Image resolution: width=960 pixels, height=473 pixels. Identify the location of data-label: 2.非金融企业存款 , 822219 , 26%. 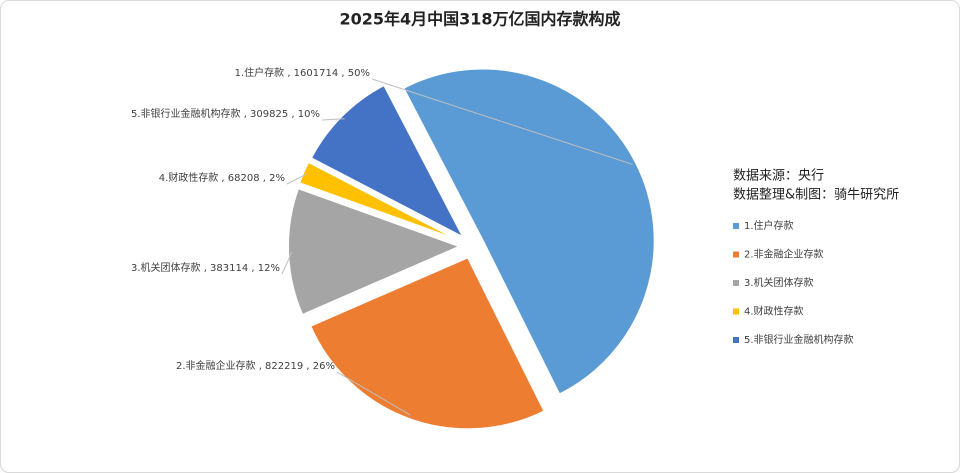
(255, 365).